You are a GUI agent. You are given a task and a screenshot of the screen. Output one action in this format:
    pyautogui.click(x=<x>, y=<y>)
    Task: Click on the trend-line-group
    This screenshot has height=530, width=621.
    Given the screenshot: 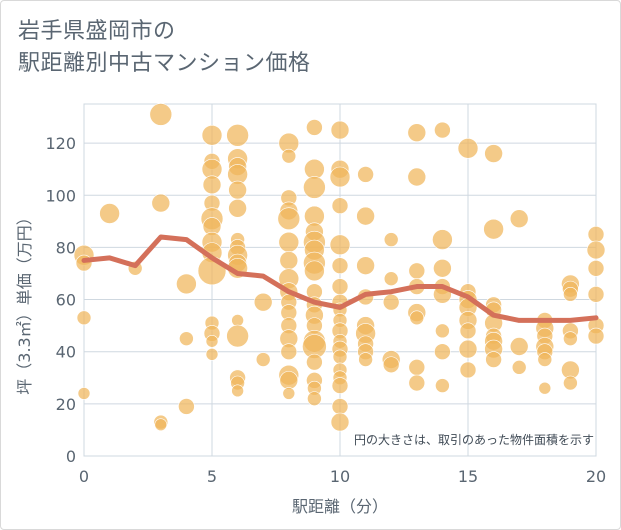 What is the action you would take?
    pyautogui.click(x=340, y=278)
    